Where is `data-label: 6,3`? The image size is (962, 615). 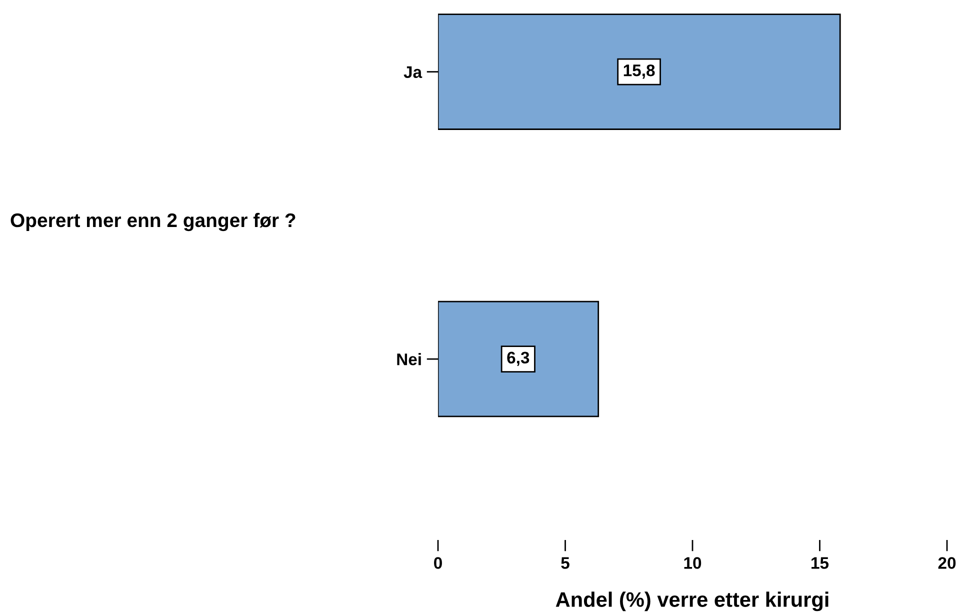
data-label: 6,3 is located at coordinates (518, 359).